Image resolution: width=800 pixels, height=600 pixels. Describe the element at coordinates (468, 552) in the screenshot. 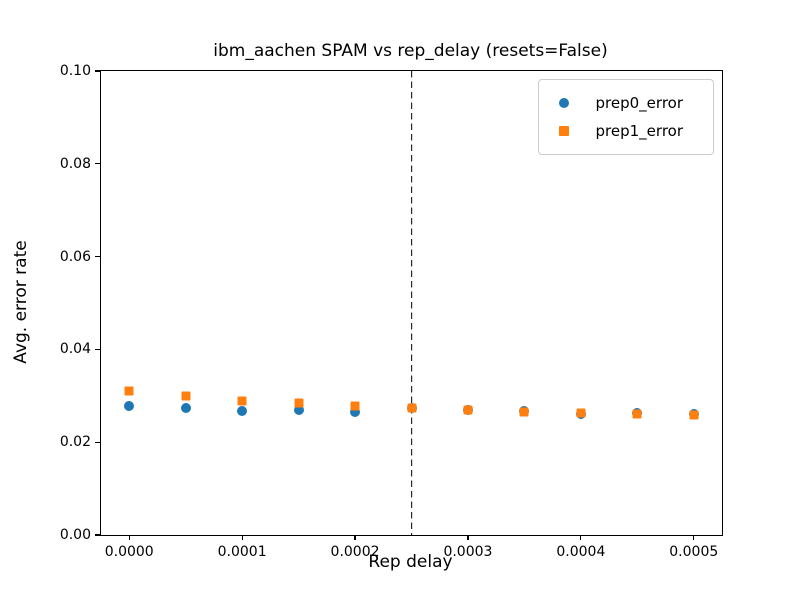

I see `x-tick-label: 0.0003` at that location.